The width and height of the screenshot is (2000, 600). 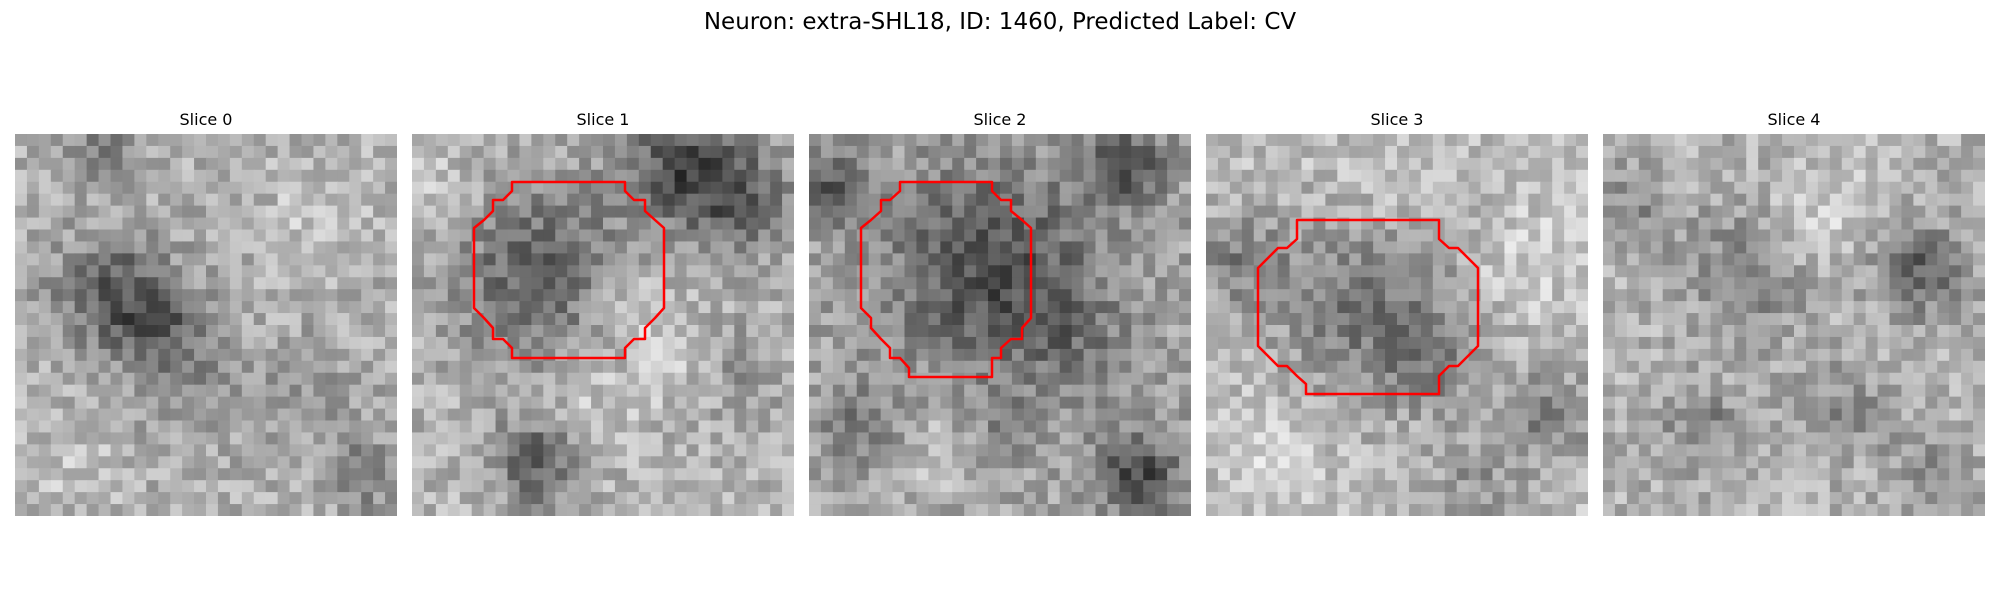 What do you see at coordinates (206, 119) in the screenshot?
I see `slice-0-label: Slice 0` at bounding box center [206, 119].